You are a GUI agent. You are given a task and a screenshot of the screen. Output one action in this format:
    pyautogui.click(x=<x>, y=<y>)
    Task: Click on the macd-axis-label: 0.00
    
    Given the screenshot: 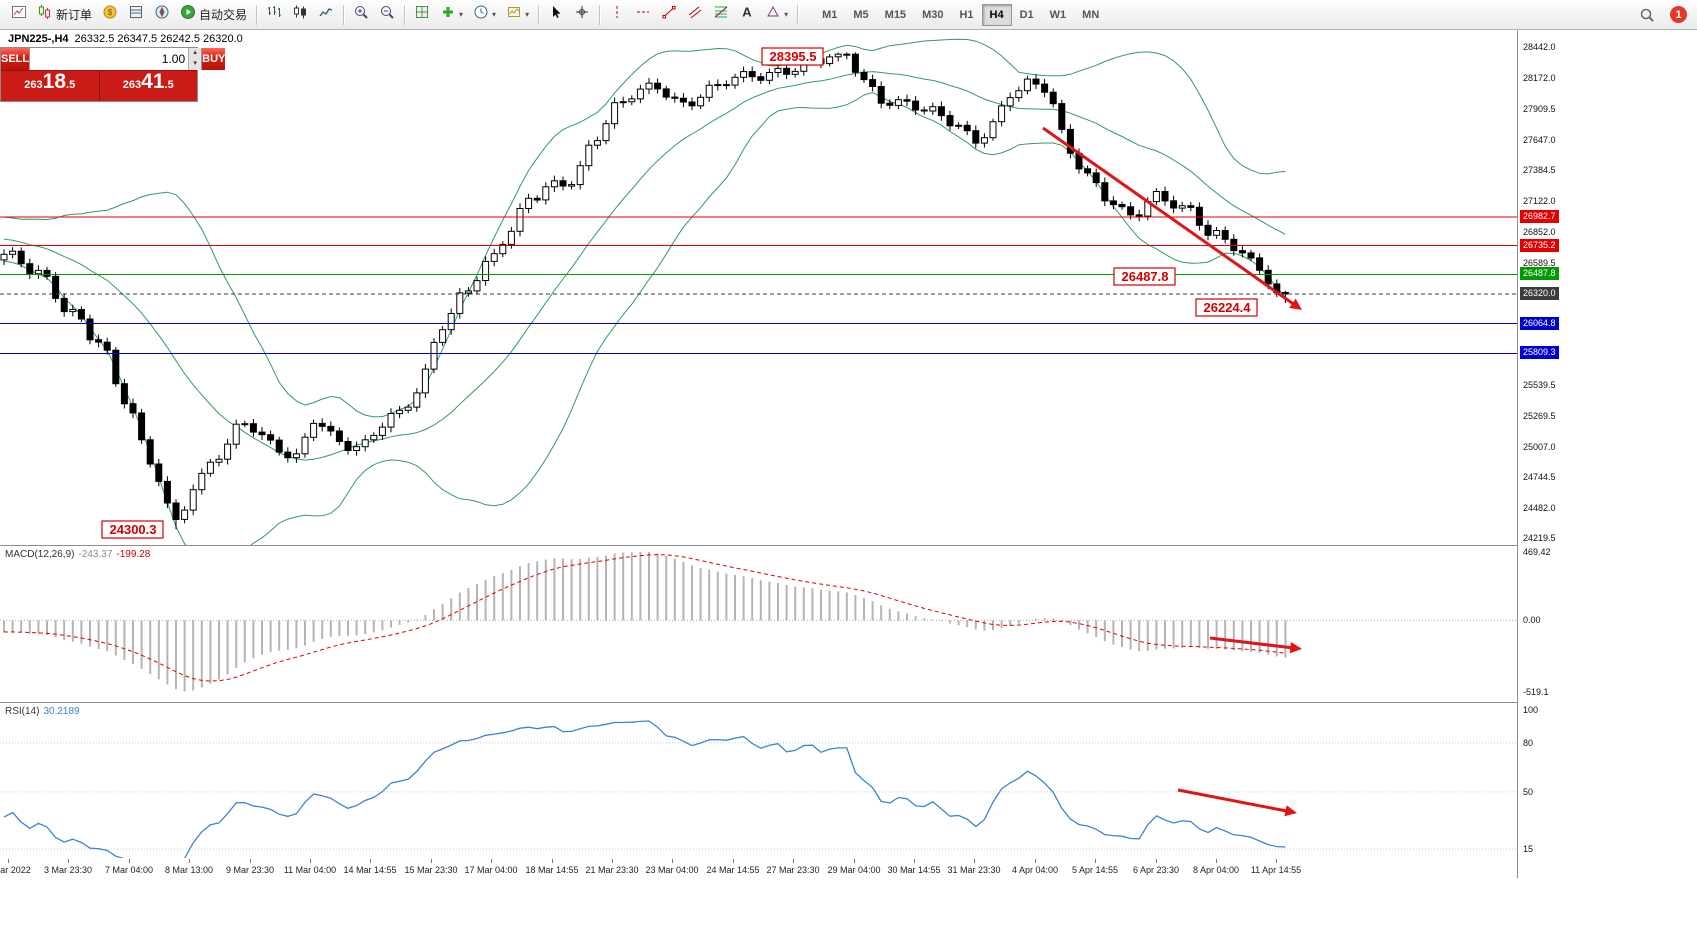 What is the action you would take?
    pyautogui.click(x=1532, y=620)
    